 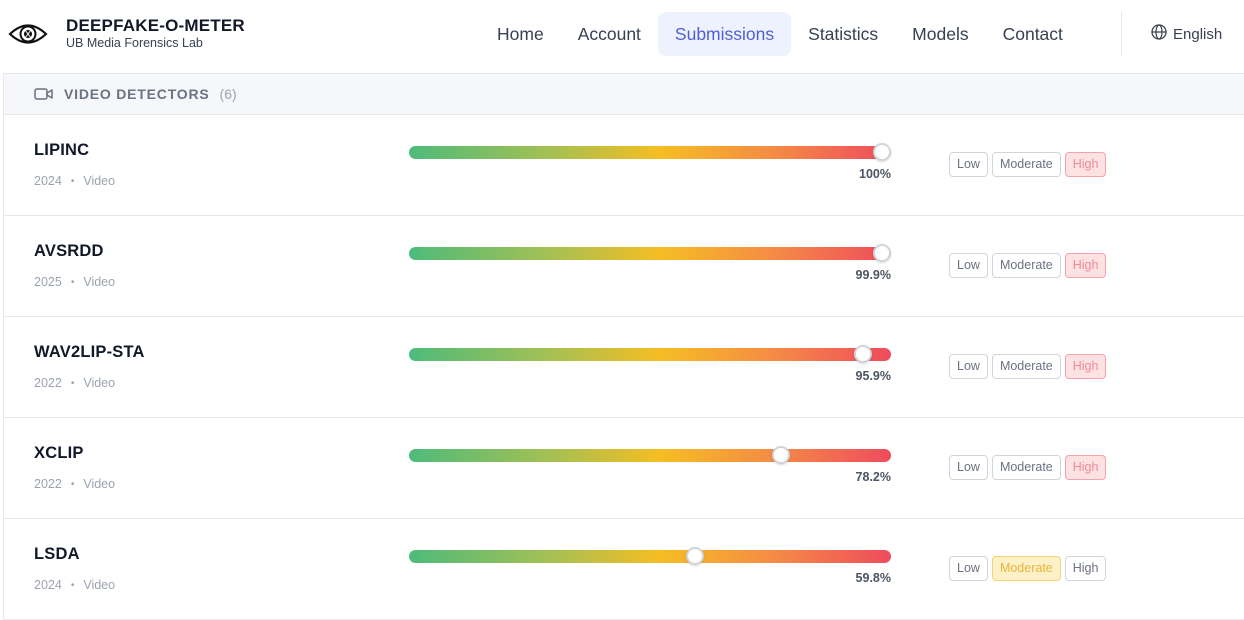 I want to click on nav-contact: Contact, so click(x=1032, y=34).